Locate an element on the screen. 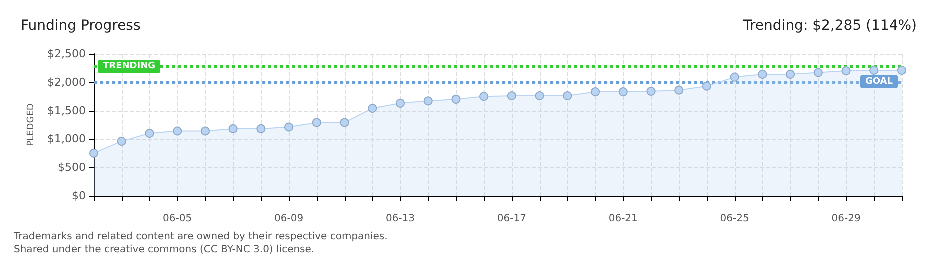 The width and height of the screenshot is (940, 270). text: Shared under the creative commons (CC BY-NC 3.0) license. is located at coordinates (164, 250).